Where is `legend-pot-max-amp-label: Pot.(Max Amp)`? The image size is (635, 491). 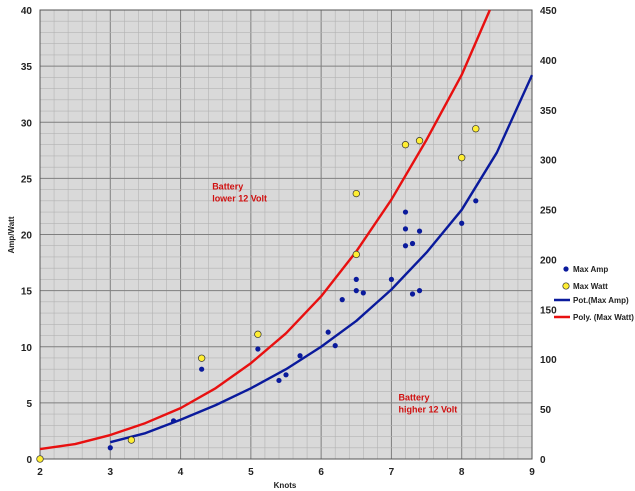
legend-pot-max-amp-label: Pot.(Max Amp) is located at coordinates (601, 300).